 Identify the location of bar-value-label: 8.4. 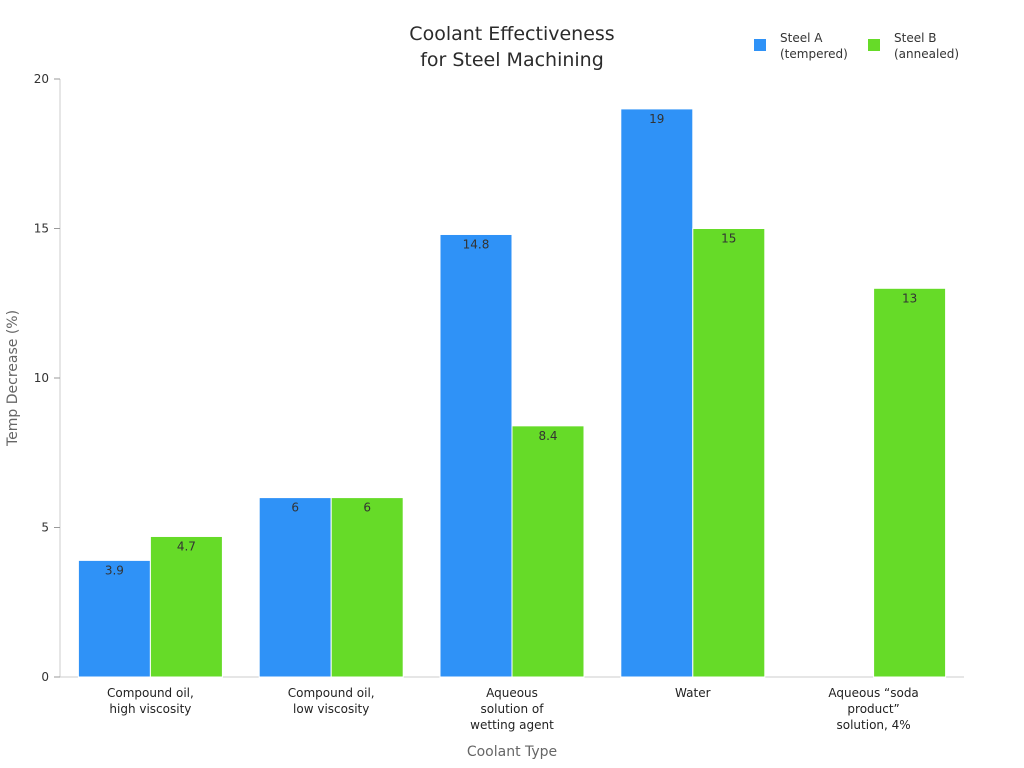
(547, 436).